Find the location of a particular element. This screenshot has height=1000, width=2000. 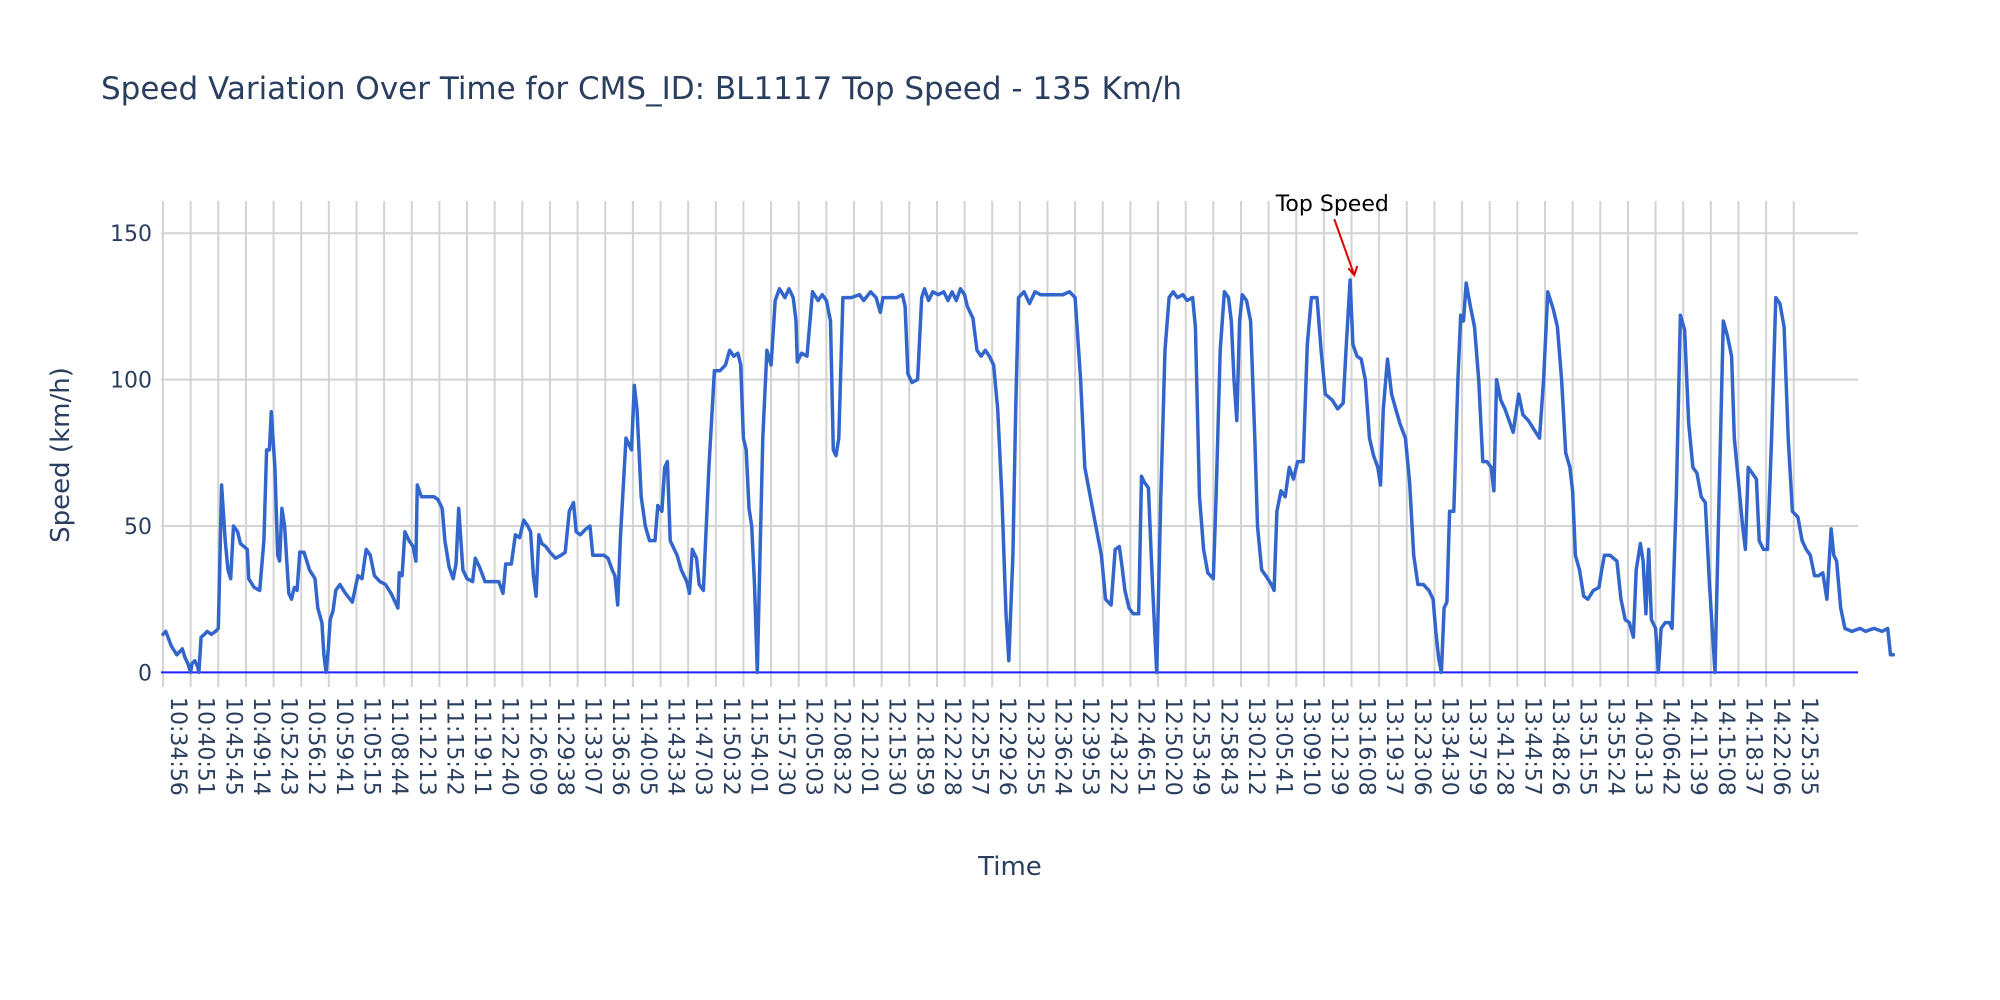

y-axis-ticks: 0 50 100 150 is located at coordinates (131, 454).